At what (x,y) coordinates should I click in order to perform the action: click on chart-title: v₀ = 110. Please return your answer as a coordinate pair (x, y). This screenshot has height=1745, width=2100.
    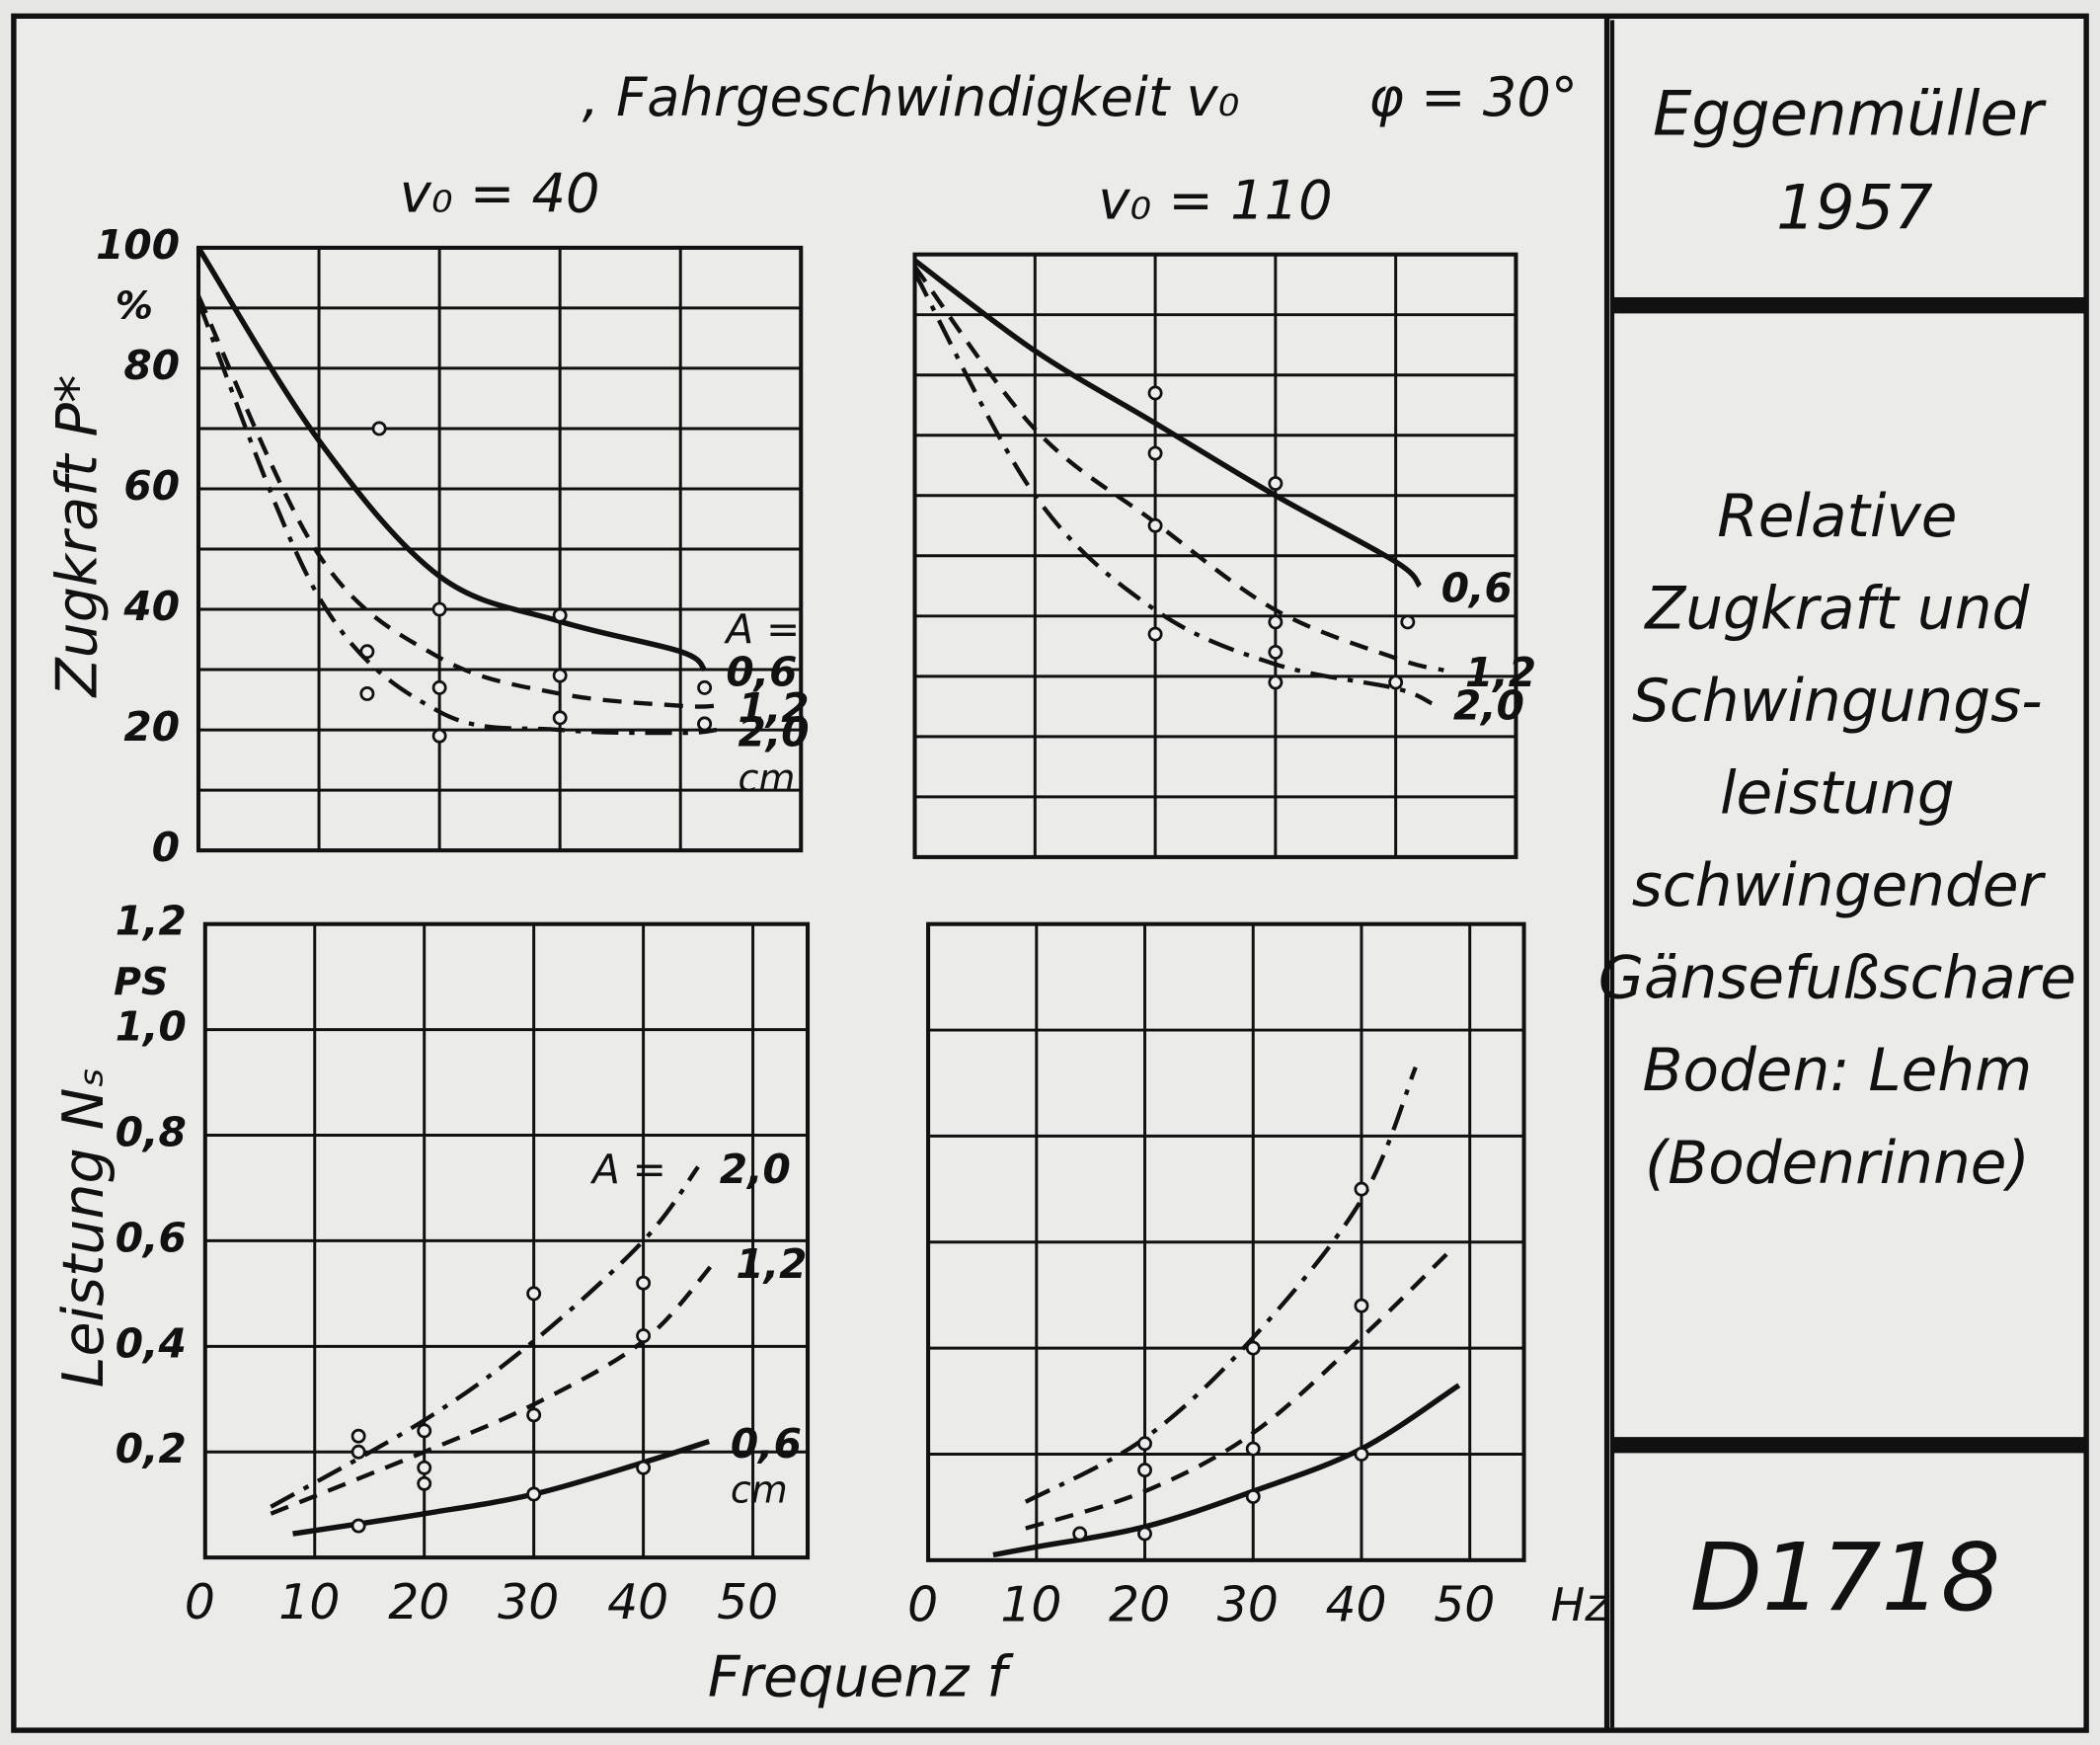
    Looking at the image, I should click on (1215, 200).